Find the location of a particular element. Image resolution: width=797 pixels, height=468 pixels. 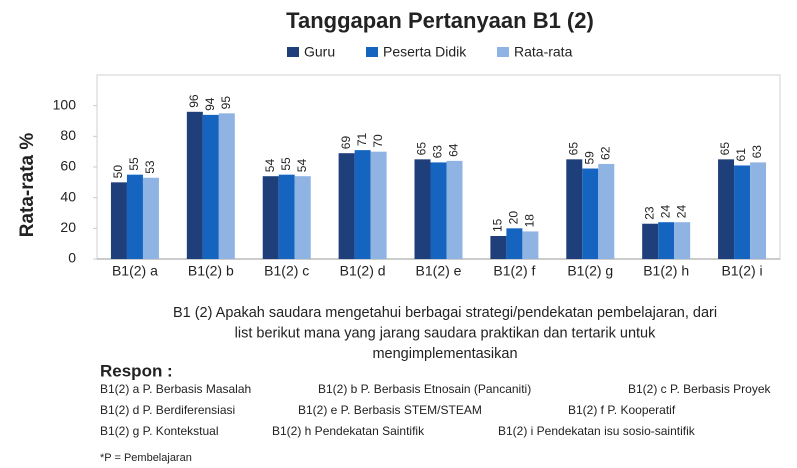

x-tick-label: B1(2) a is located at coordinates (135, 271).